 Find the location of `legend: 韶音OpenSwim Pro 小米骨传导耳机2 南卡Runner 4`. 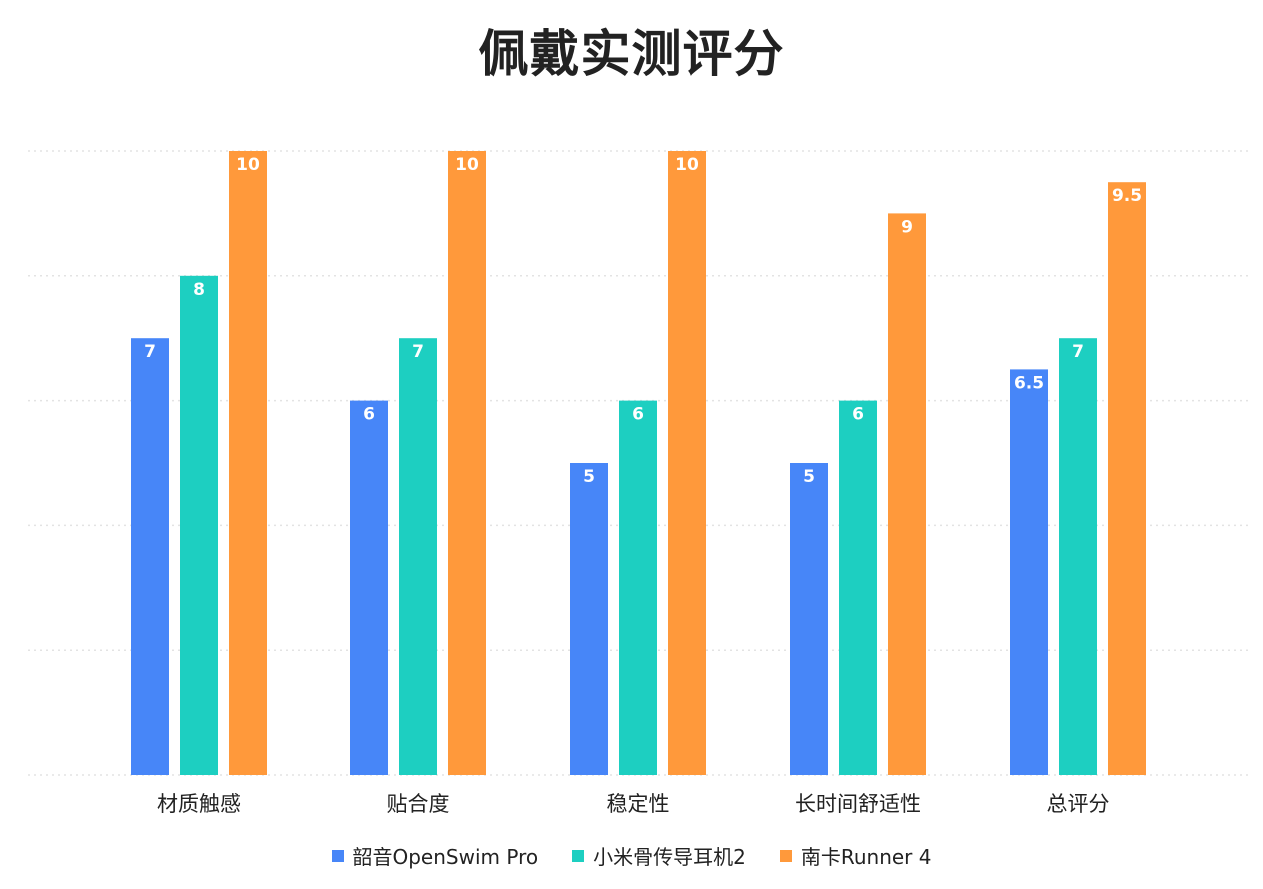

legend: 韶音OpenSwim Pro 小米骨传导耳机2 南卡Runner 4 is located at coordinates (631, 855).